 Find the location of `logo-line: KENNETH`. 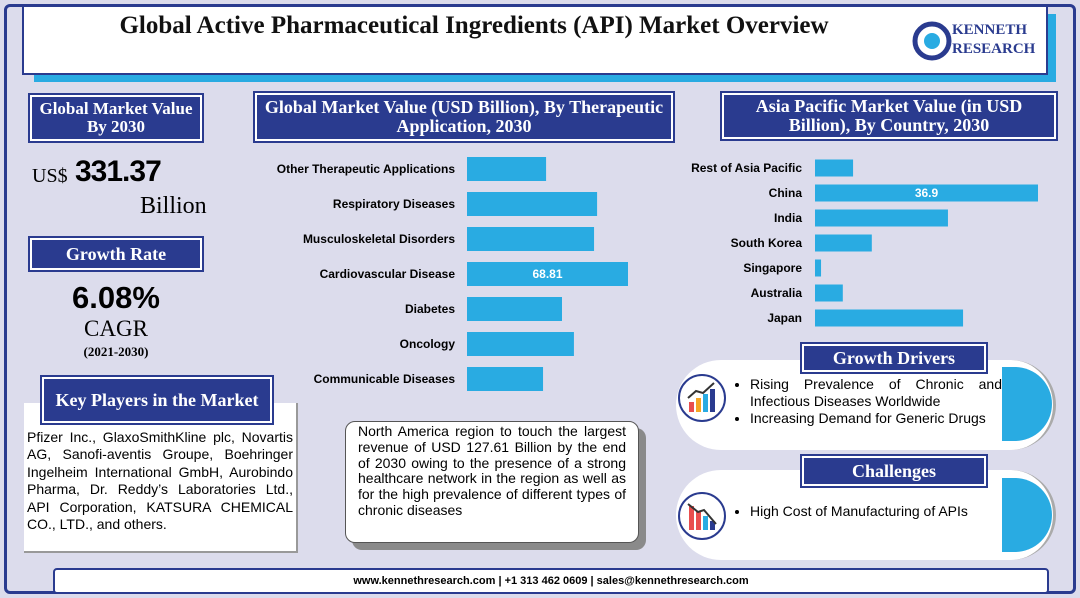

logo-line: KENNETH is located at coordinates (990, 30).